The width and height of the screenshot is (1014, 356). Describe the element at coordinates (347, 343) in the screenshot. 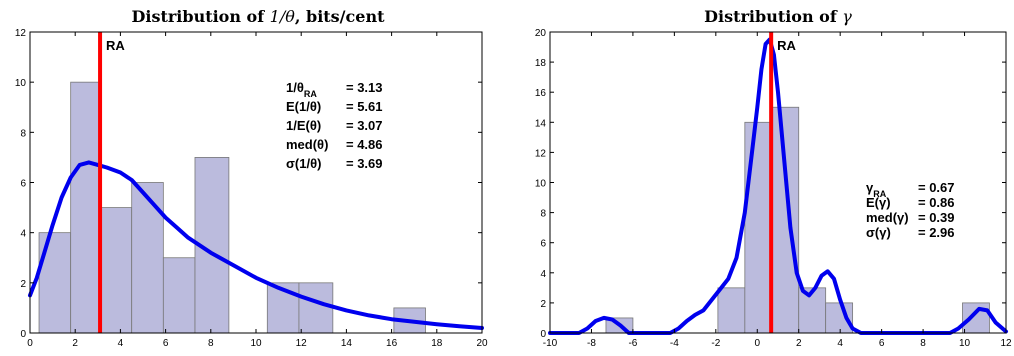

I see `x-tick-label: 14` at that location.